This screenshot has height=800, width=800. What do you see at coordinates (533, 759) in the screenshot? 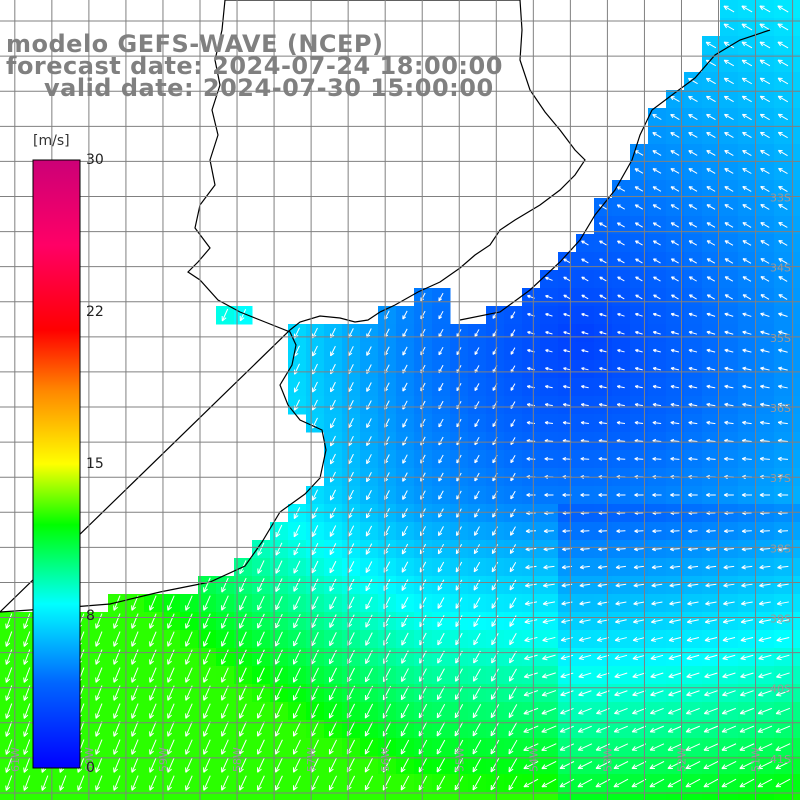
I see `lon-label: 54W` at bounding box center [533, 759].